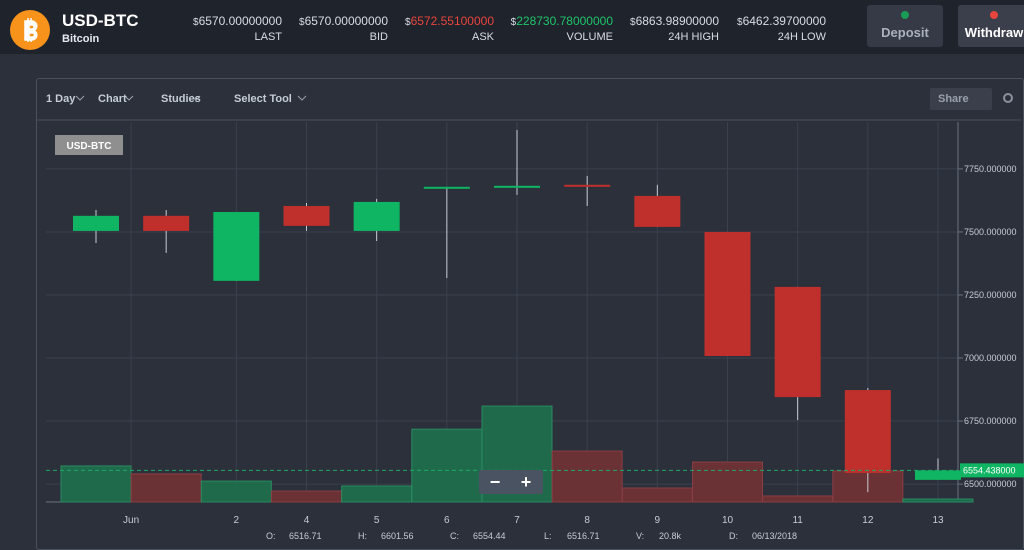 The image size is (1024, 550). What do you see at coordinates (495, 482) in the screenshot?
I see `zoom-button: −` at bounding box center [495, 482].